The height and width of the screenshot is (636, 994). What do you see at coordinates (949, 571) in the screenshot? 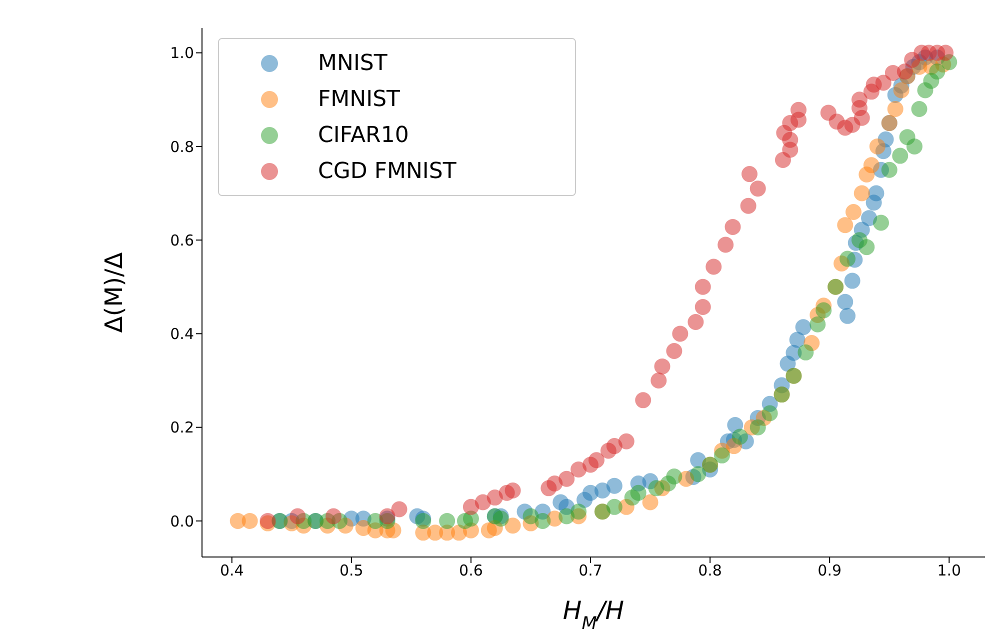
I see `x-tick-label: 1.0` at bounding box center [949, 571].